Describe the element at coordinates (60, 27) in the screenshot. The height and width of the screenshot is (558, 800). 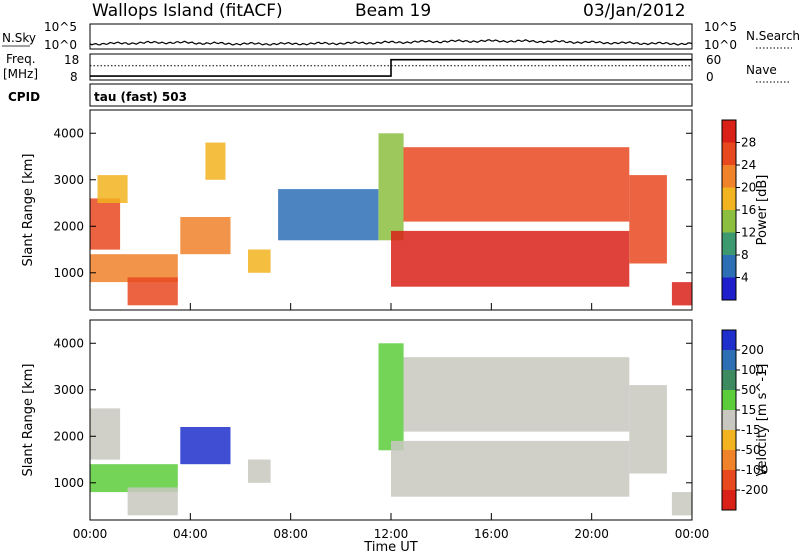
I see `noise-left-tick-top: 10^5` at that location.